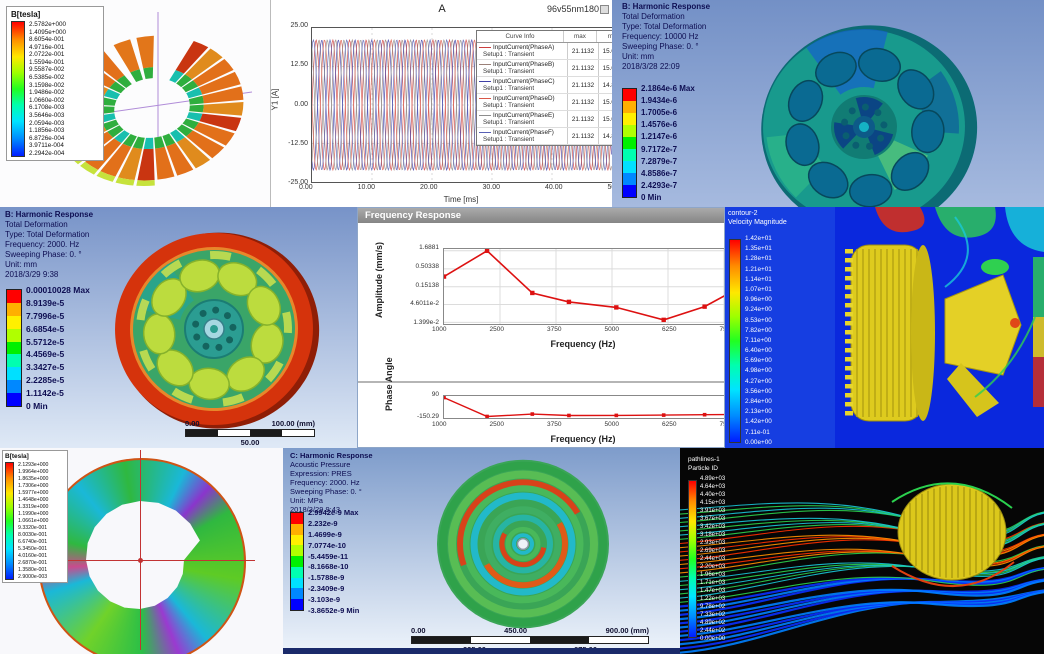 Image resolution: width=1044 pixels, height=654 pixels. Describe the element at coordinates (584, 407) in the screenshot. I see `phase-curve` at that location.